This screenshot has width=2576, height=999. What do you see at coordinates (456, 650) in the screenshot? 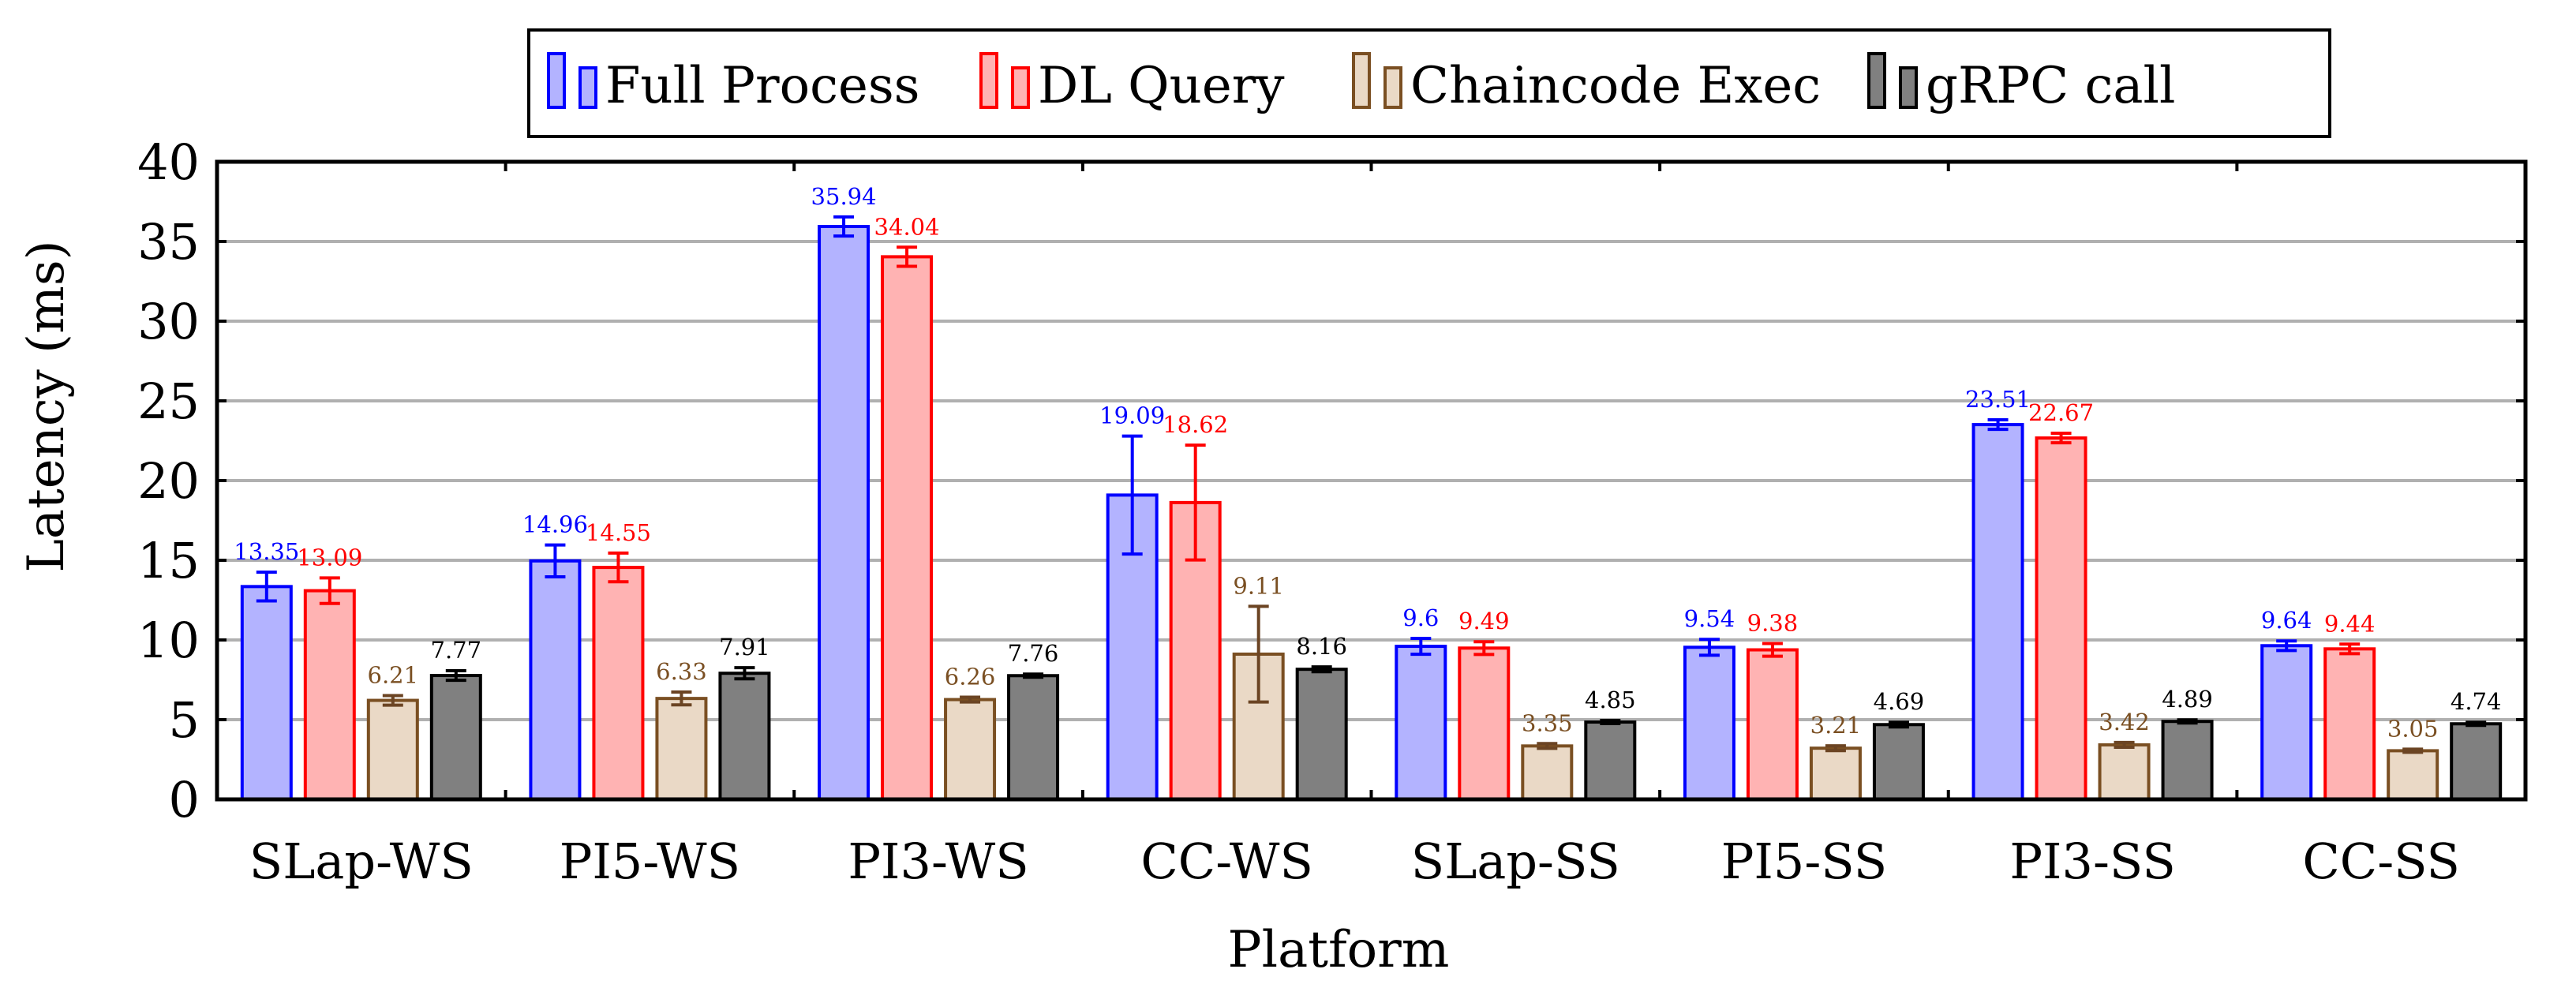
I see `value-label-SLap-WS-3: 7.77` at bounding box center [456, 650].